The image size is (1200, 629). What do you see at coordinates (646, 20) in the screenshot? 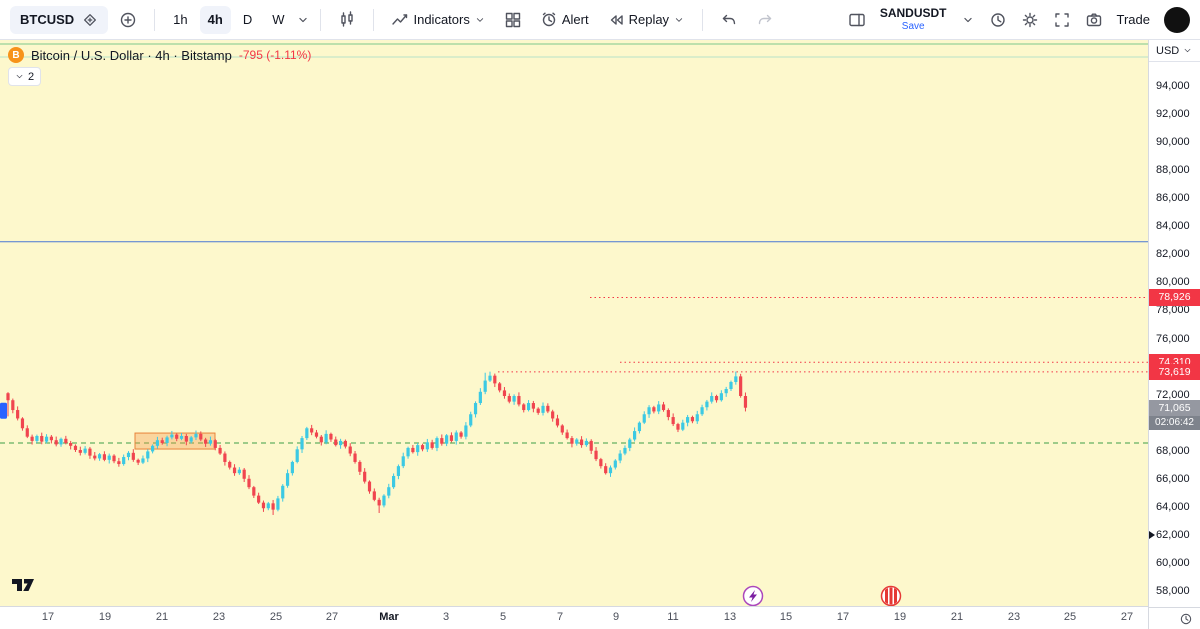
I see `replay-button: Replay` at bounding box center [646, 20].